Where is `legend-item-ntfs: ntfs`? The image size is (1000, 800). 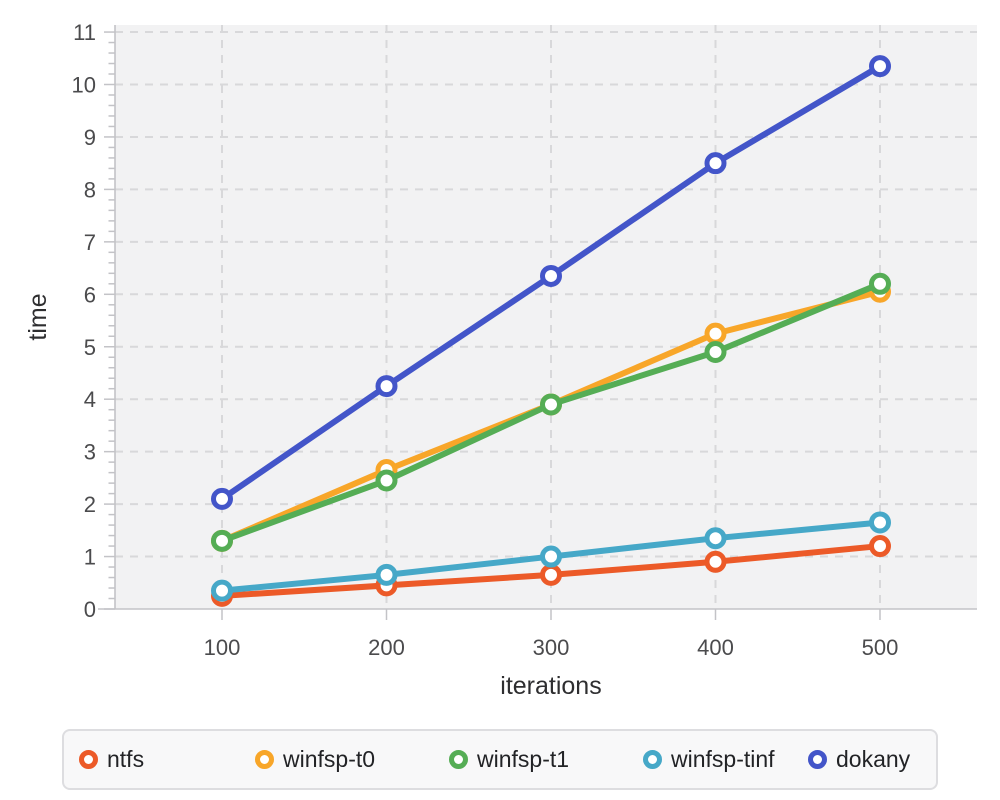 legend-item-ntfs: ntfs is located at coordinates (111, 759).